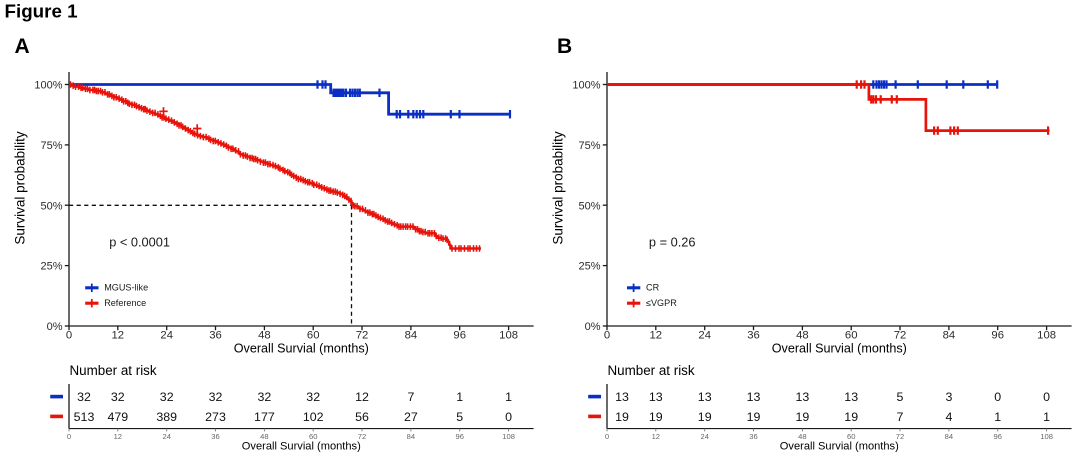 The width and height of the screenshot is (1080, 453). I want to click on svg-text: 4, so click(948, 417).